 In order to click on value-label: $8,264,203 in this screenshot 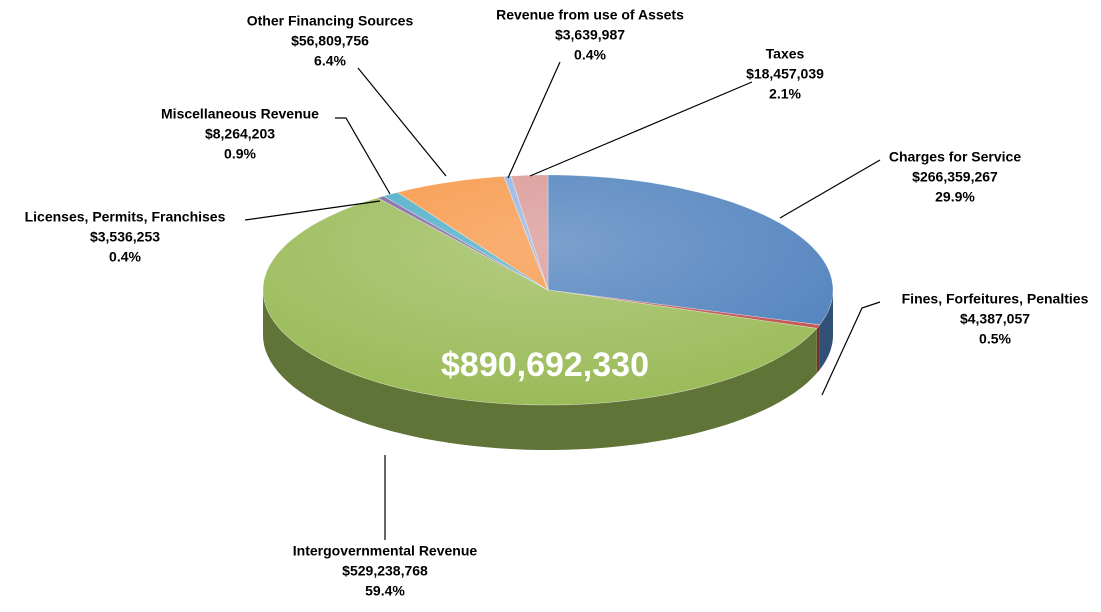, I will do `click(240, 134)`.